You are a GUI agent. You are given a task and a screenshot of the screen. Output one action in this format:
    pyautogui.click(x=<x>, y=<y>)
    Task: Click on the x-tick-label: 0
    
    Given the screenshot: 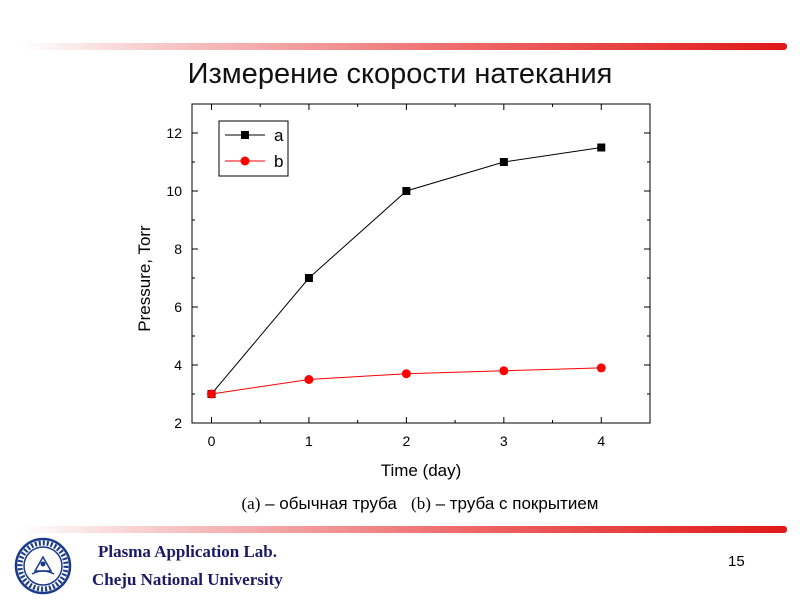 What is the action you would take?
    pyautogui.click(x=212, y=441)
    